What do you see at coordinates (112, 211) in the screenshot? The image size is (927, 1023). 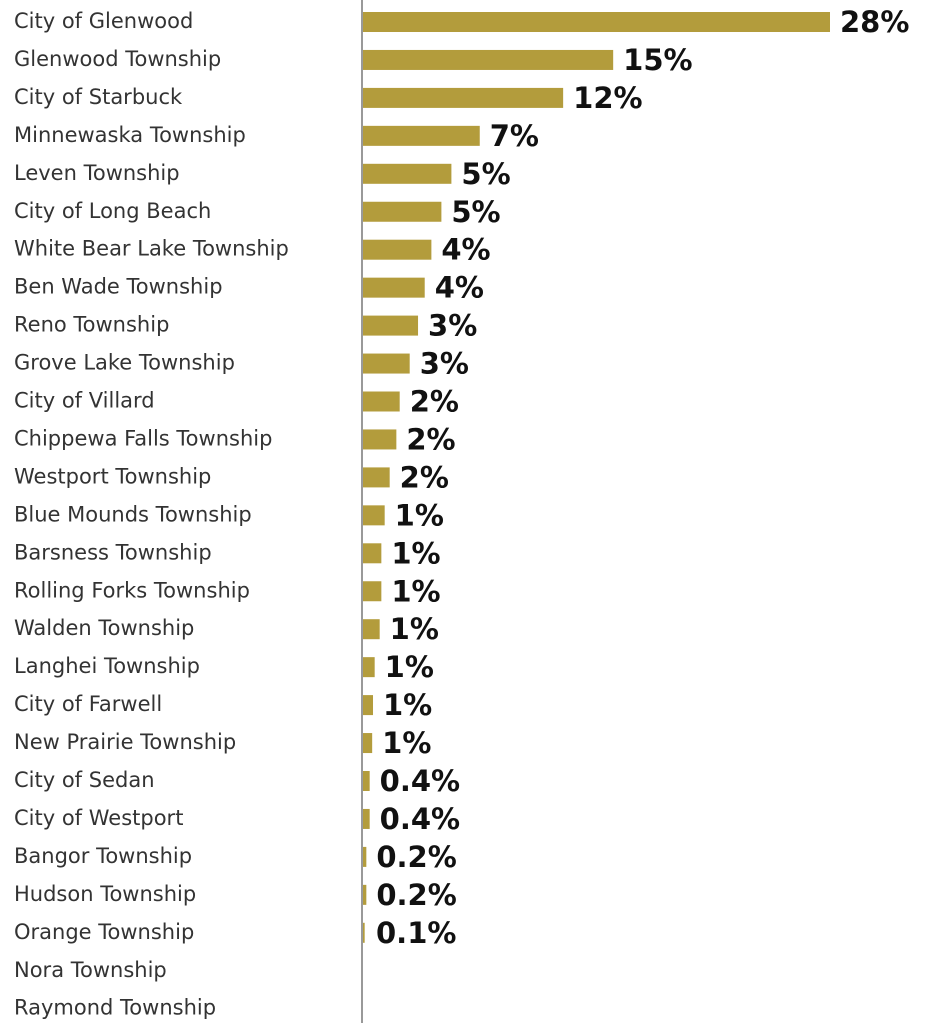 I see `category-label: City of Long Beach` at bounding box center [112, 211].